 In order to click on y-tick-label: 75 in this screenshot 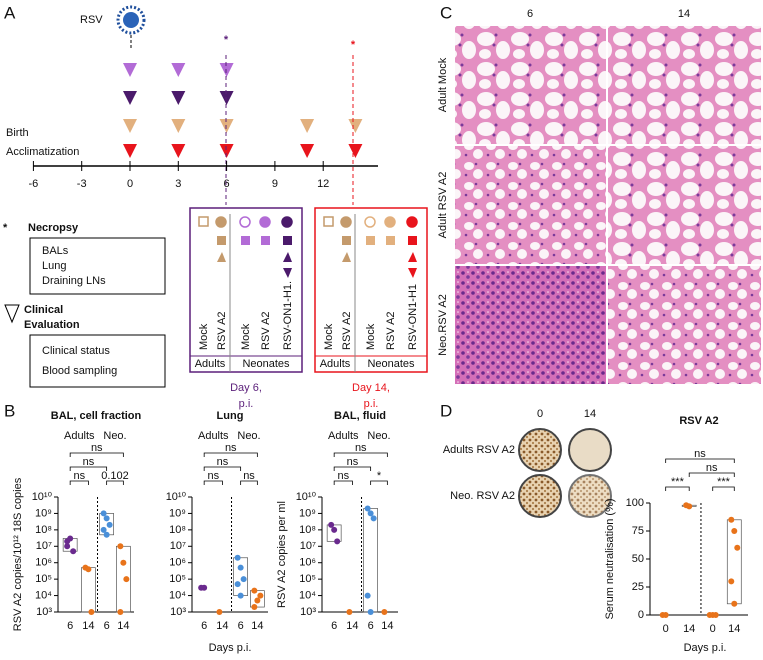, I will do `click(638, 531)`.